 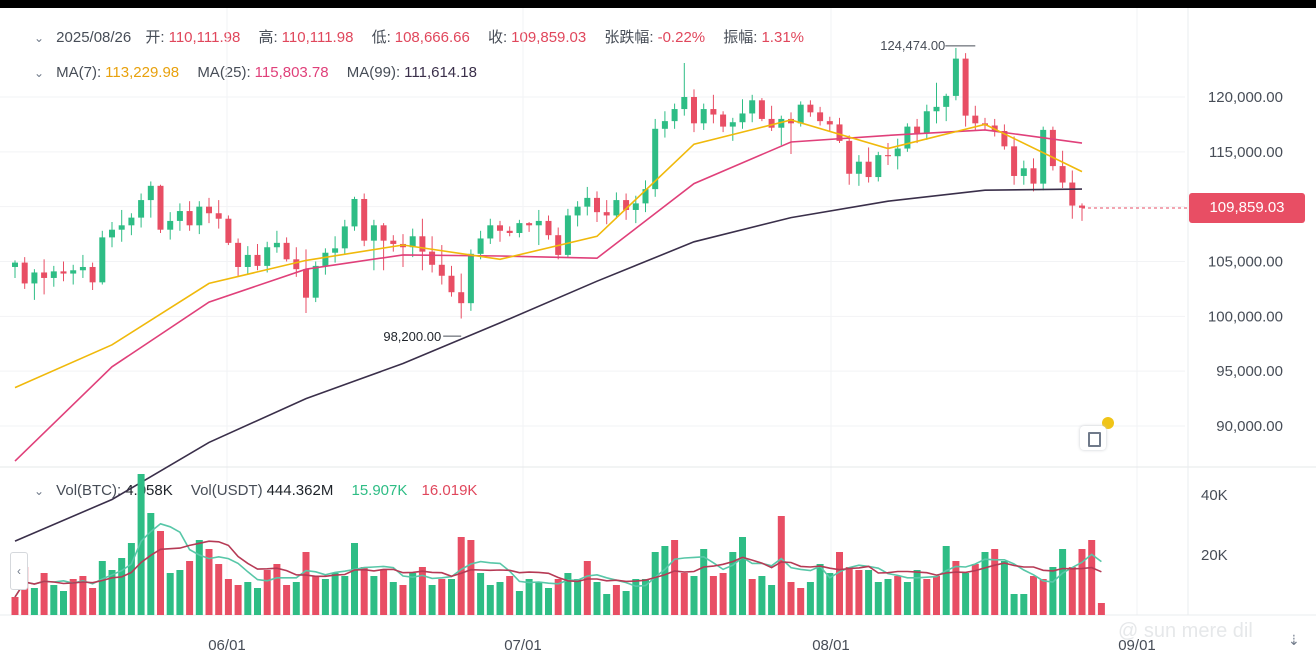 I want to click on vol-ma1-value: 15.907K, so click(x=379, y=490).